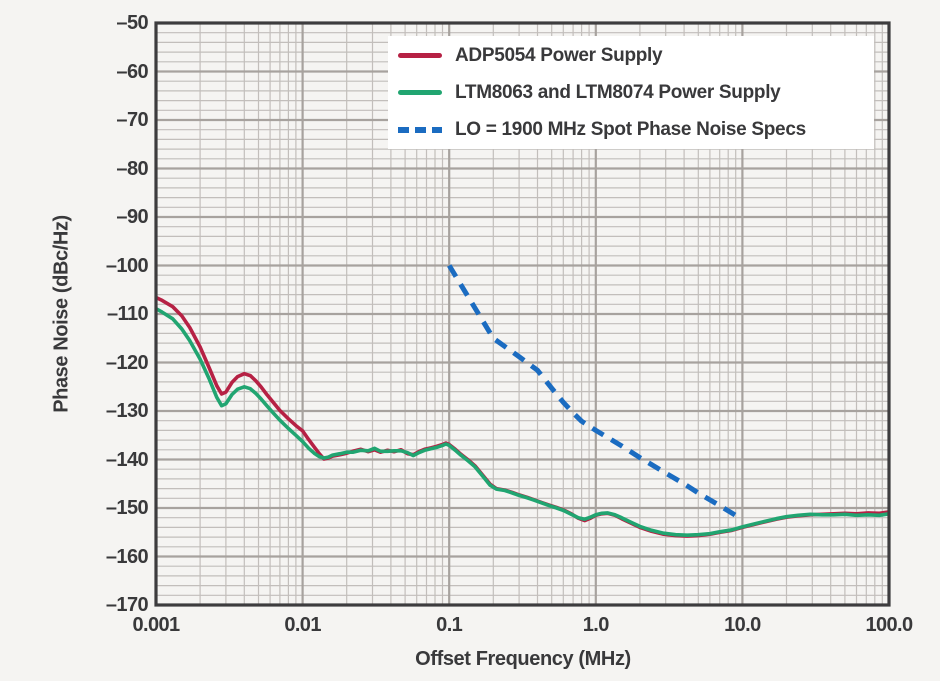 Image resolution: width=940 pixels, height=681 pixels. I want to click on y-tick-label: –130, so click(127, 411).